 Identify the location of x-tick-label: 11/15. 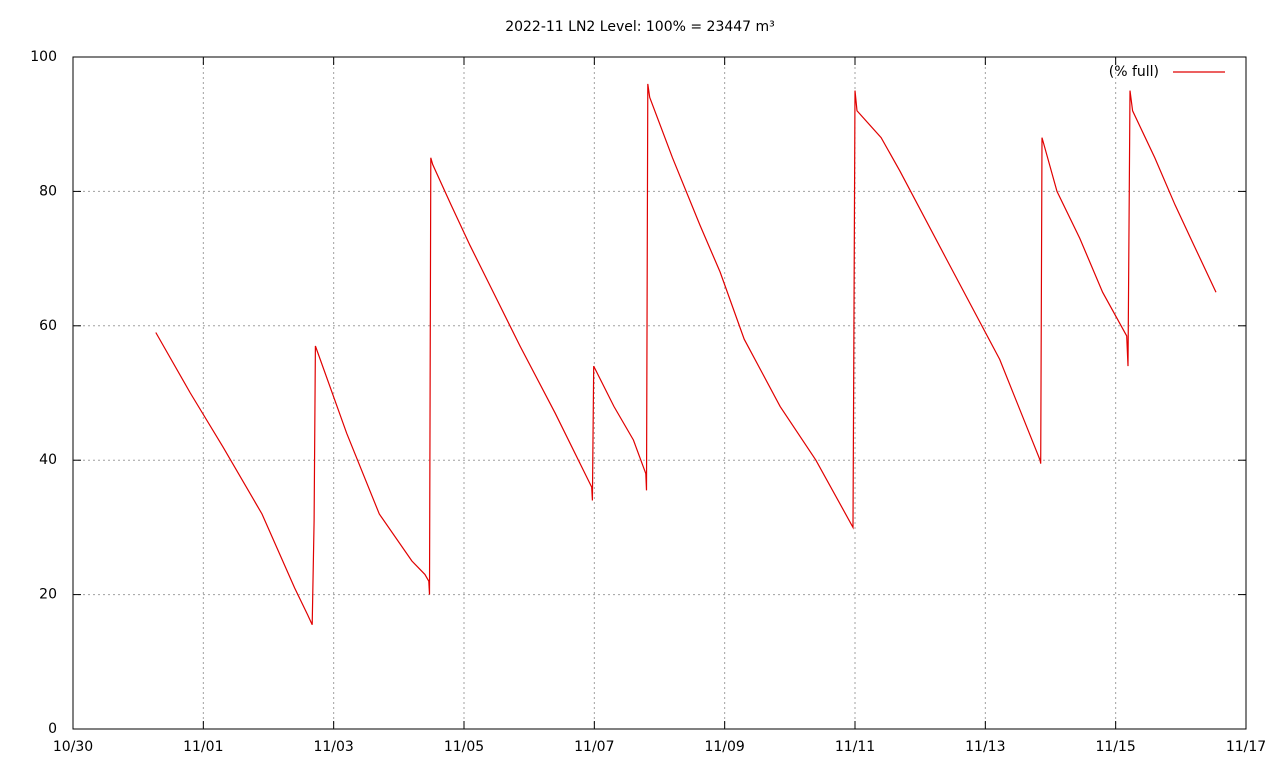
(1115, 747).